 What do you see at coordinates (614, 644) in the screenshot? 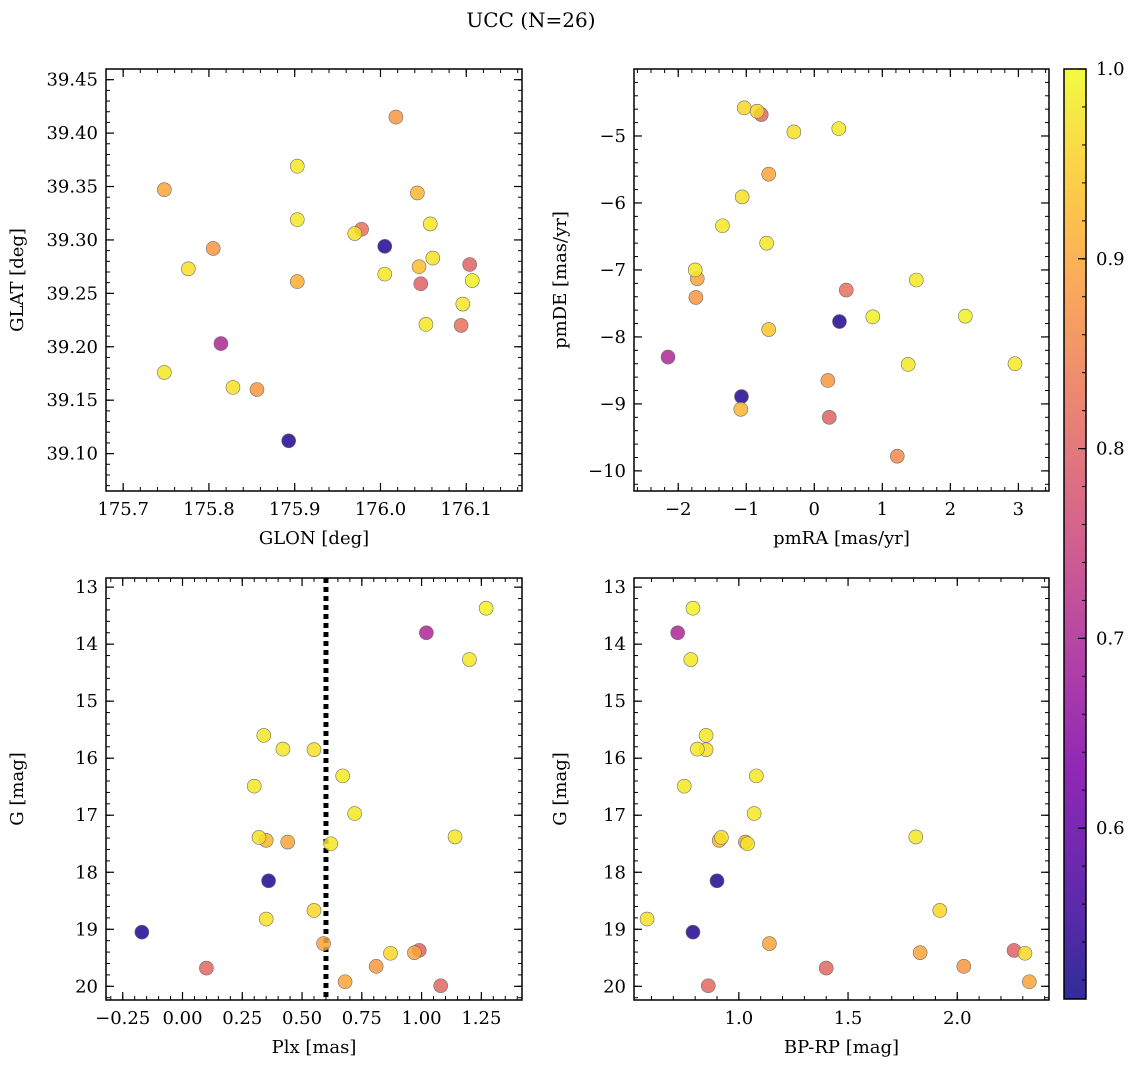
I see `y-tick-label: 14` at bounding box center [614, 644].